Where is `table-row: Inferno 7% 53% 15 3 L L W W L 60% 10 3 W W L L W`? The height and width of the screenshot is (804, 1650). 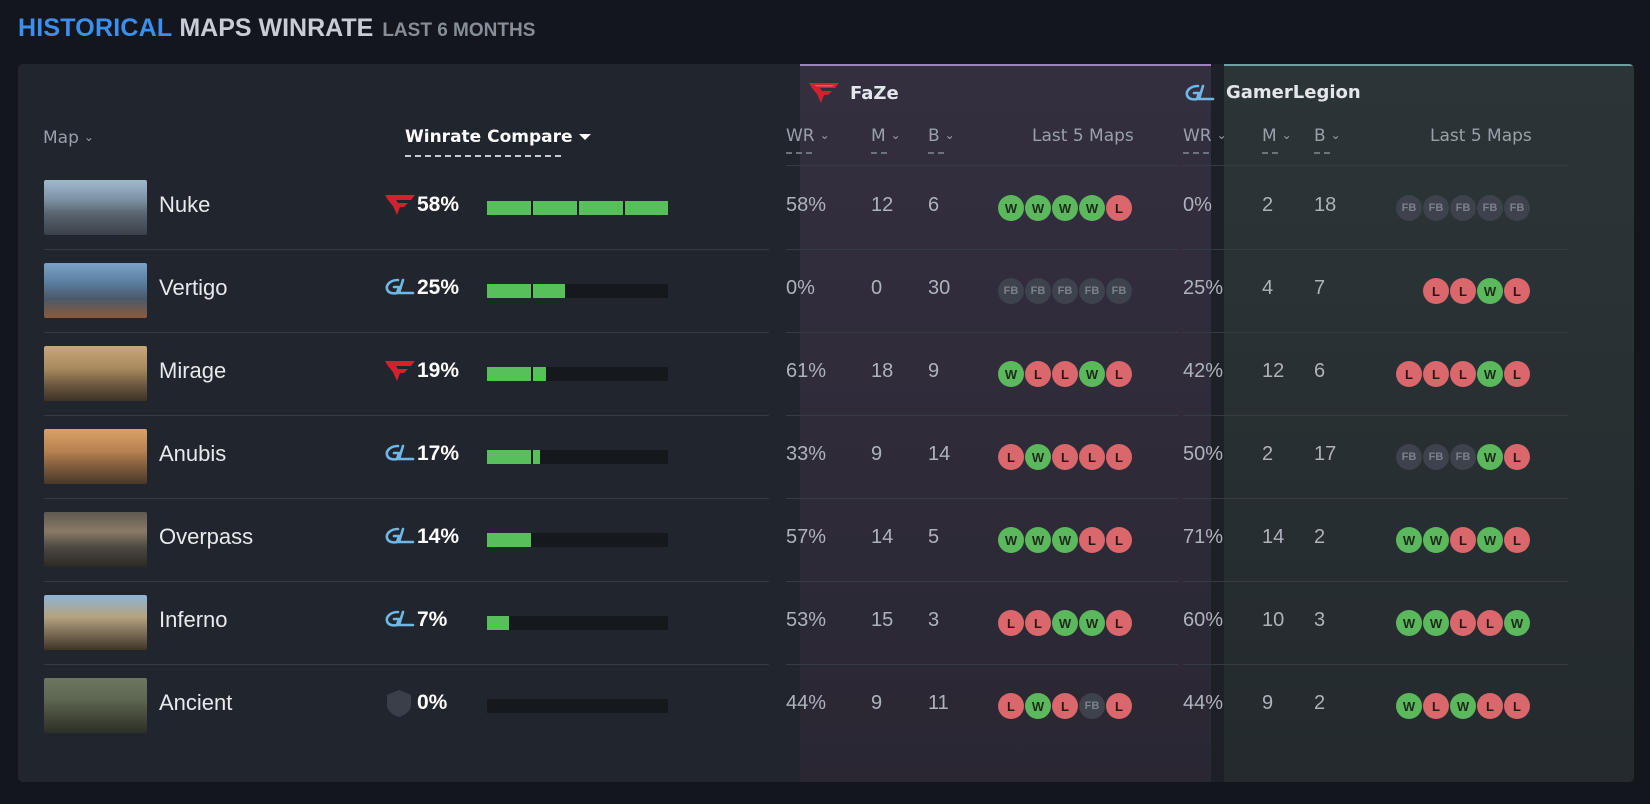
table-row: Inferno 7% 53% 15 3 L L W W L 60% 10 3 W W L L W is located at coordinates (826, 623).